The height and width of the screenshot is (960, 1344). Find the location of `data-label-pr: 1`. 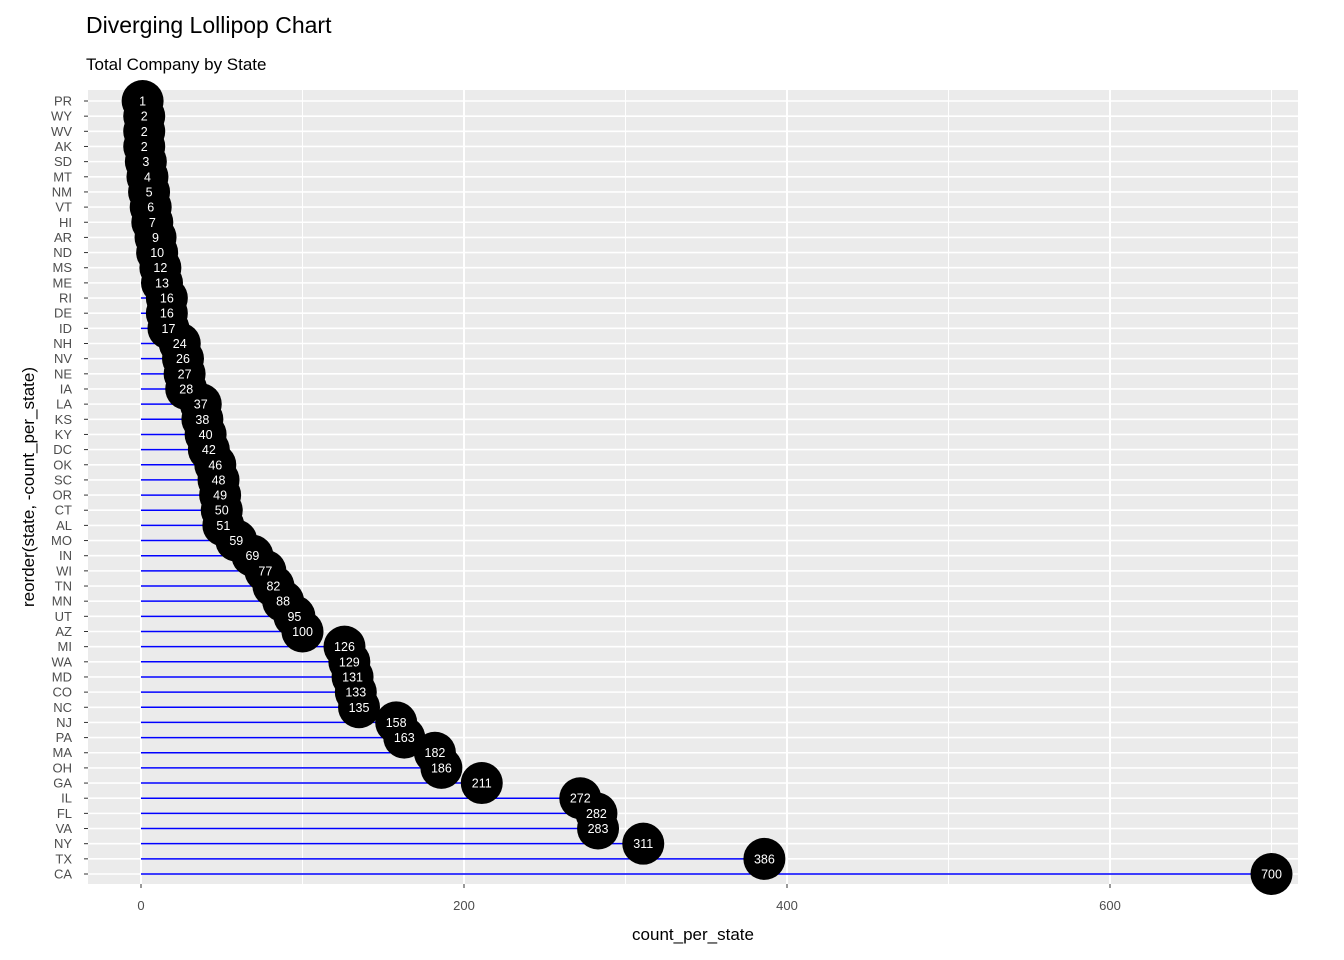

data-label-pr: 1 is located at coordinates (142, 102).